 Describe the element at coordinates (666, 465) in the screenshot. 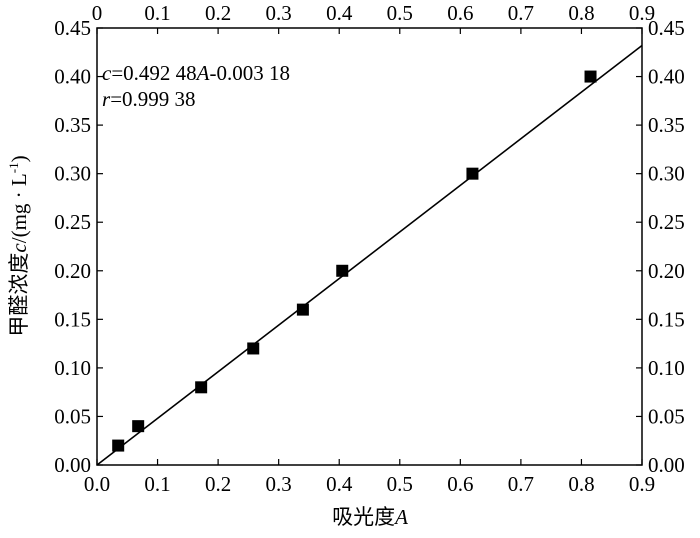

I see `y2-tick-label: 0.00` at that location.